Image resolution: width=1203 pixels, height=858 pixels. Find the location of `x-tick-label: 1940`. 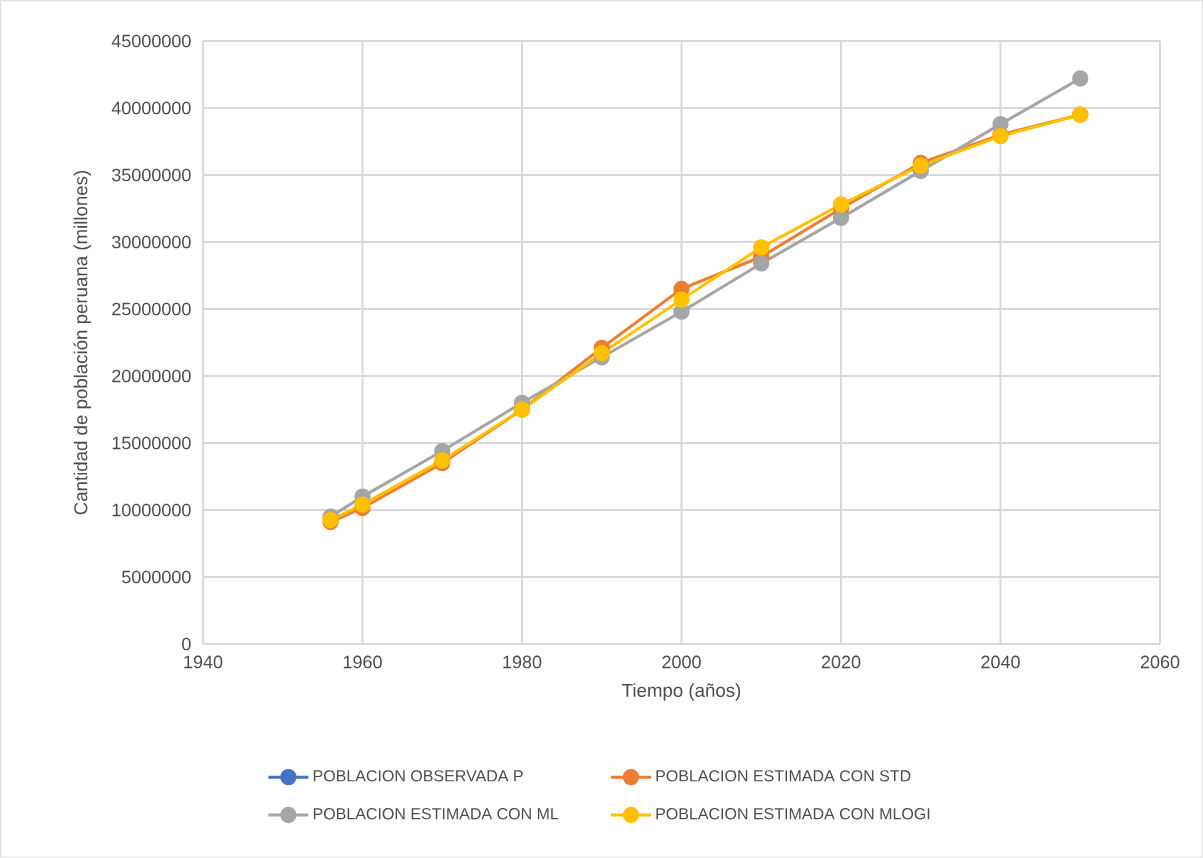

x-tick-label: 1940 is located at coordinates (203, 662).